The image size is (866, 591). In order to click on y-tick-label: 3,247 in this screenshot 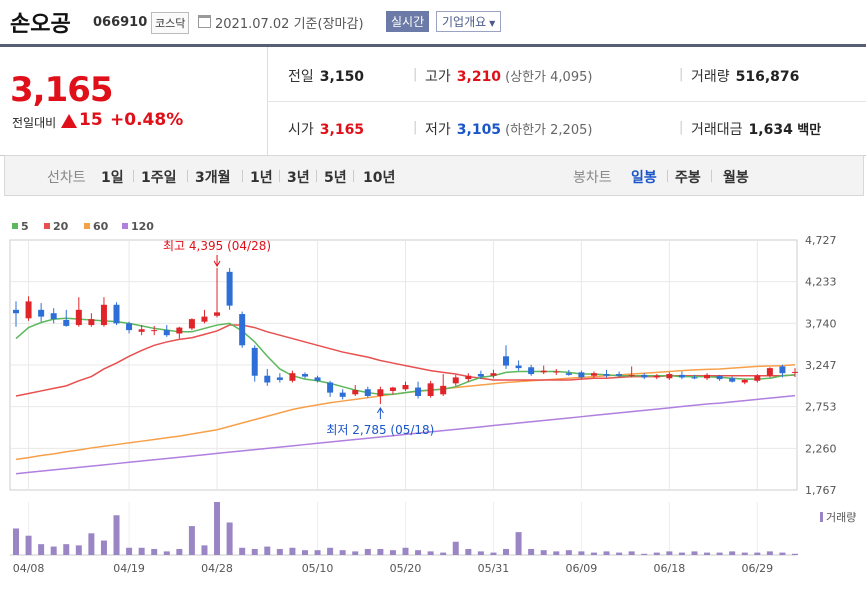, I will do `click(821, 365)`.